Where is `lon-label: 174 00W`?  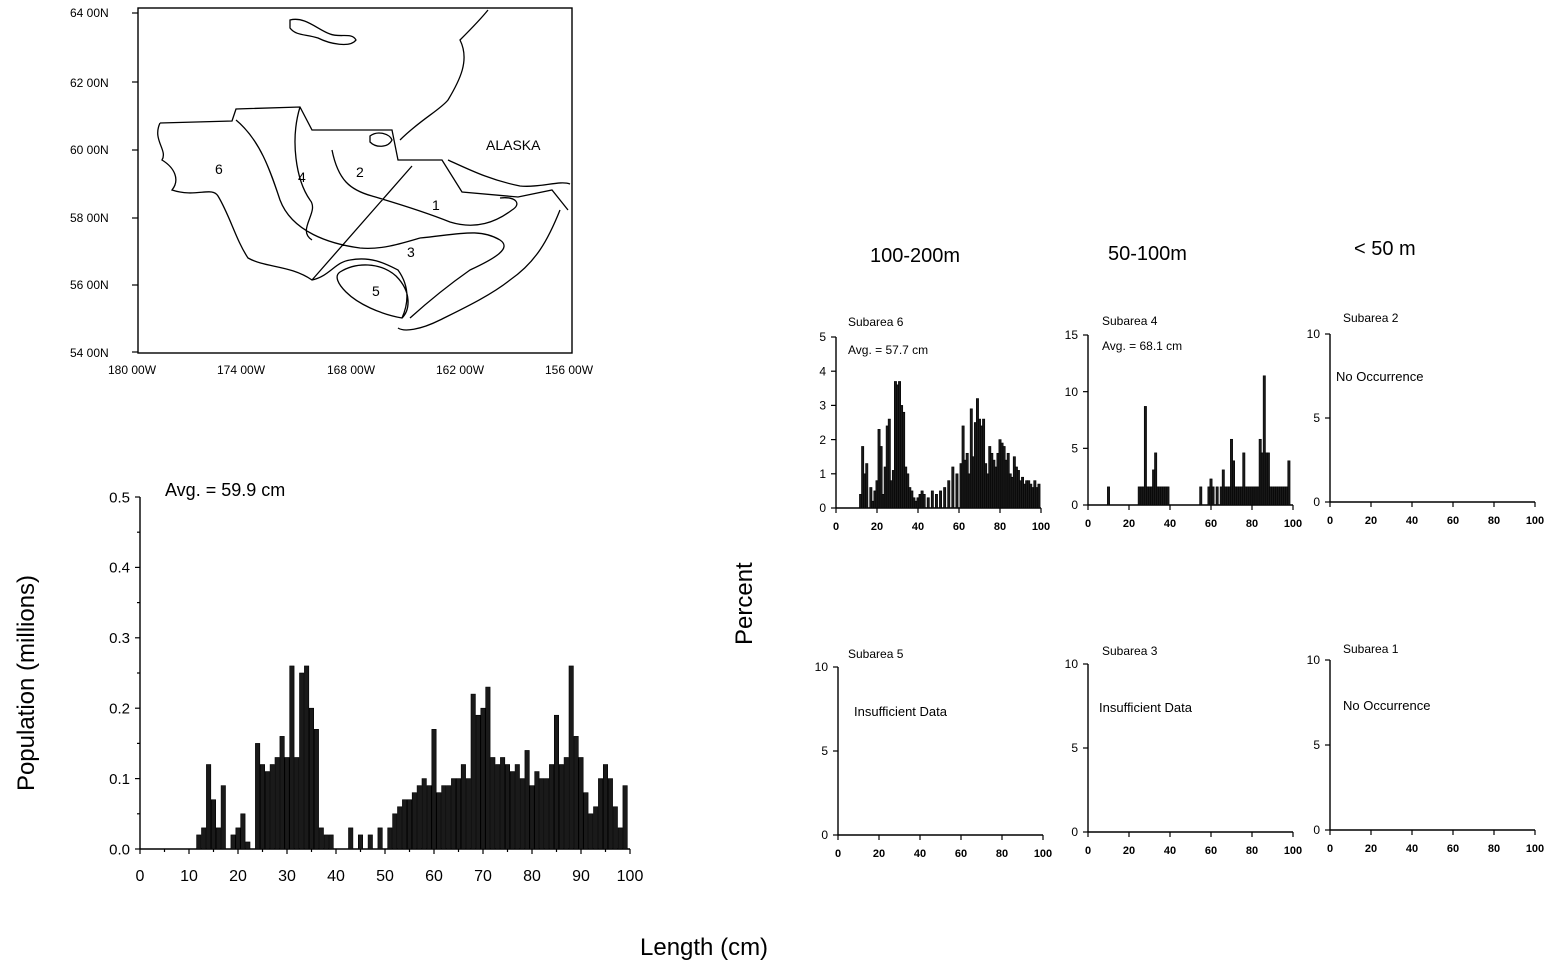 lon-label: 174 00W is located at coordinates (241, 370).